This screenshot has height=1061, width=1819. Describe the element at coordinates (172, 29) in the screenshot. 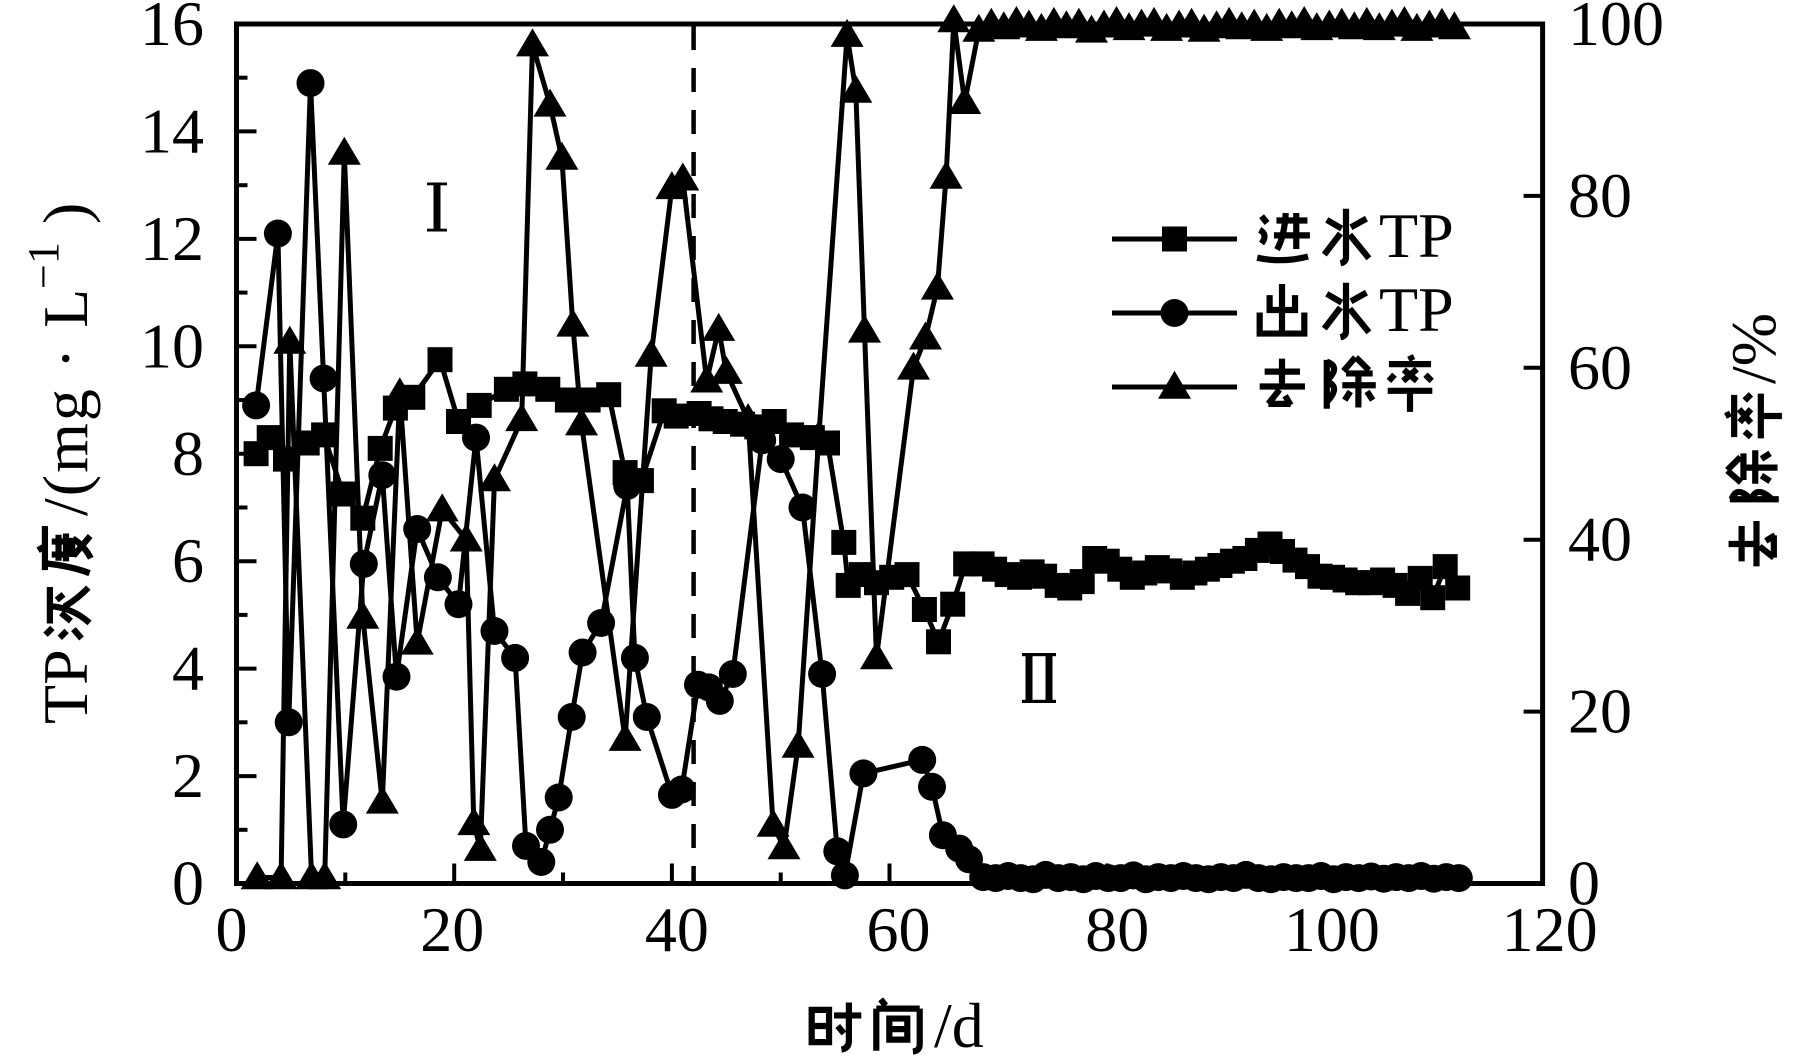

I see `svg-text: 16` at that location.